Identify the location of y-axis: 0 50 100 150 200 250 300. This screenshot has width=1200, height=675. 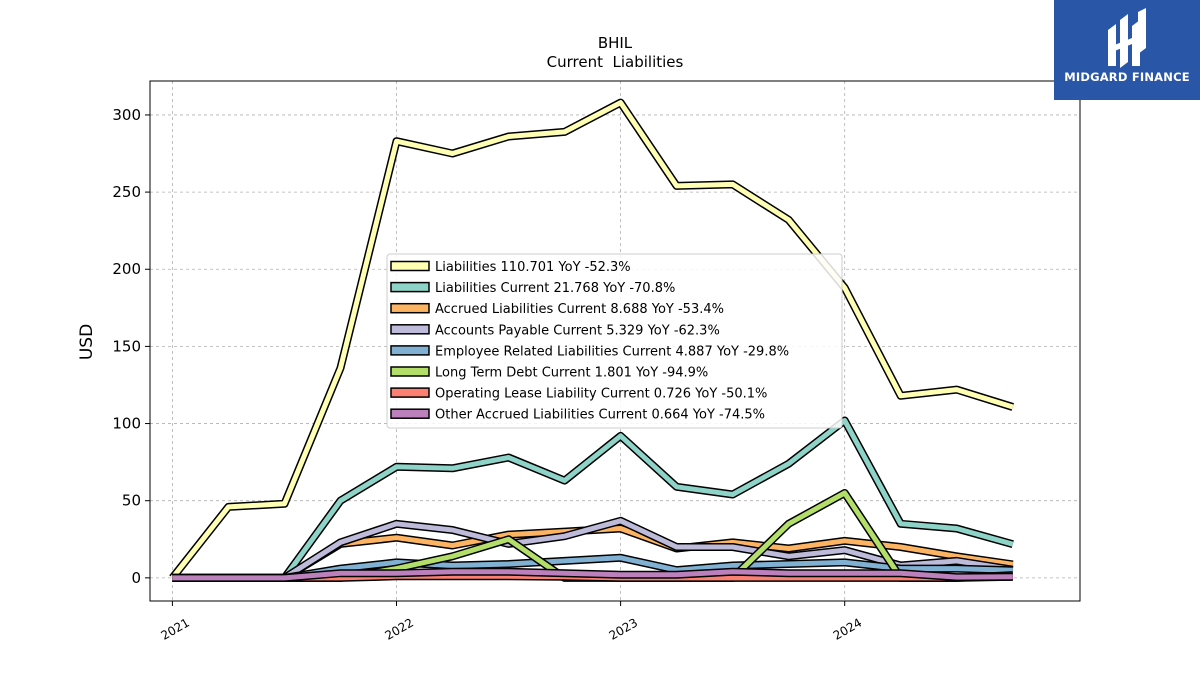
(131, 346).